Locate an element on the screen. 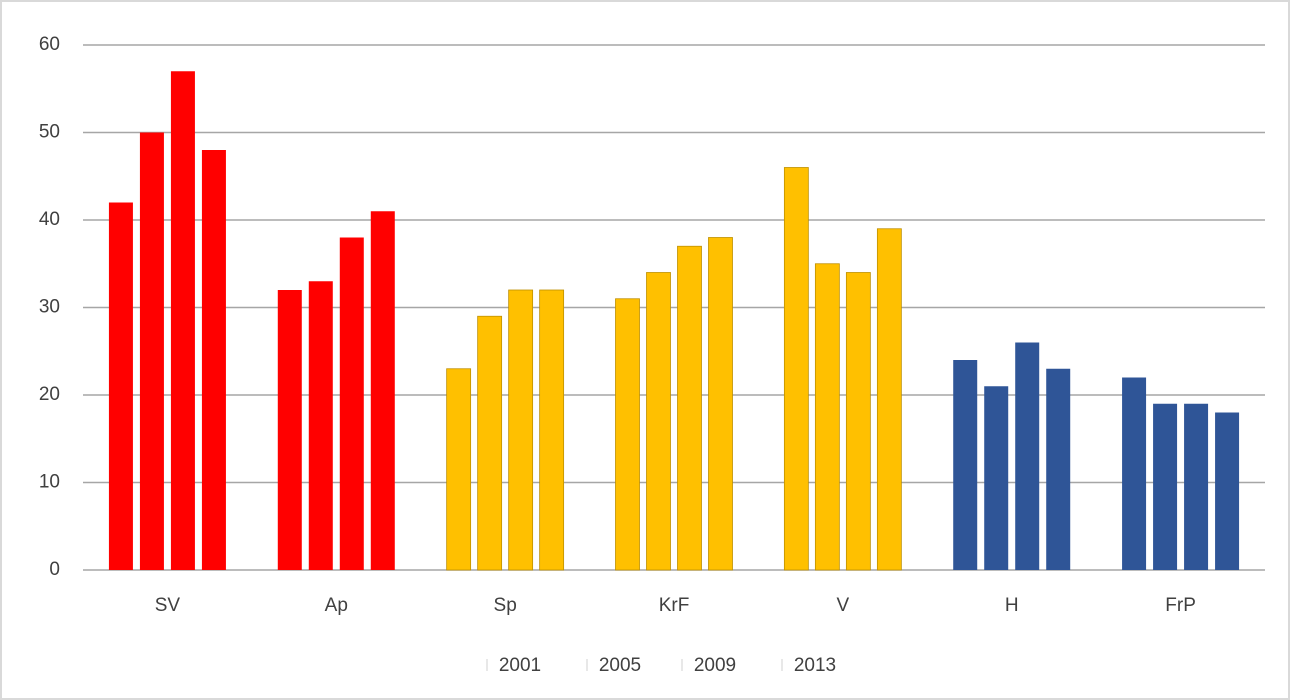  y-tick-label: 10 is located at coordinates (49, 482).